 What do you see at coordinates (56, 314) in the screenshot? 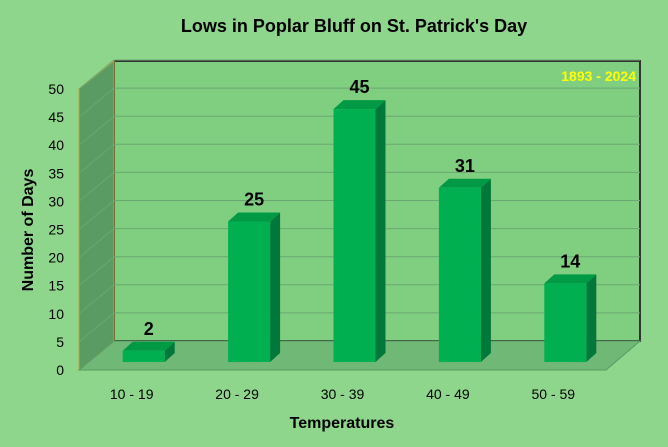
I see `y-tick-label: 10` at bounding box center [56, 314].